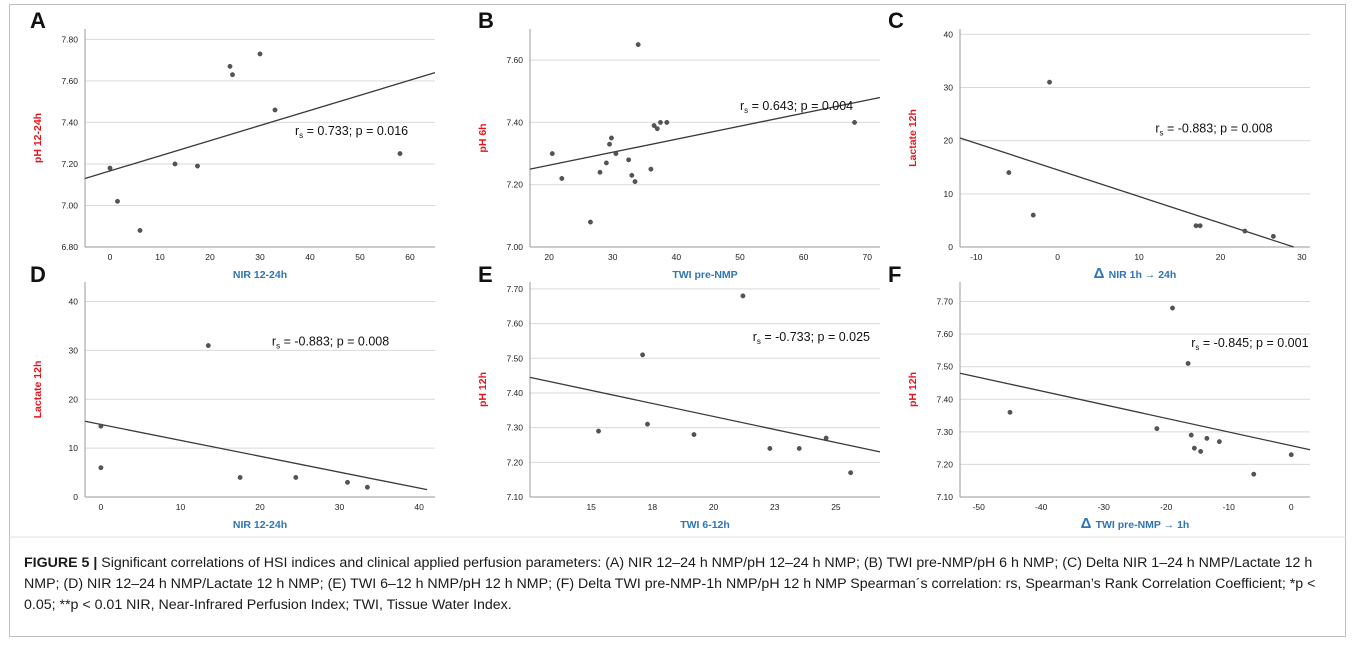 The height and width of the screenshot is (645, 1355). What do you see at coordinates (38, 274) in the screenshot?
I see `panel-letter: D` at bounding box center [38, 274].